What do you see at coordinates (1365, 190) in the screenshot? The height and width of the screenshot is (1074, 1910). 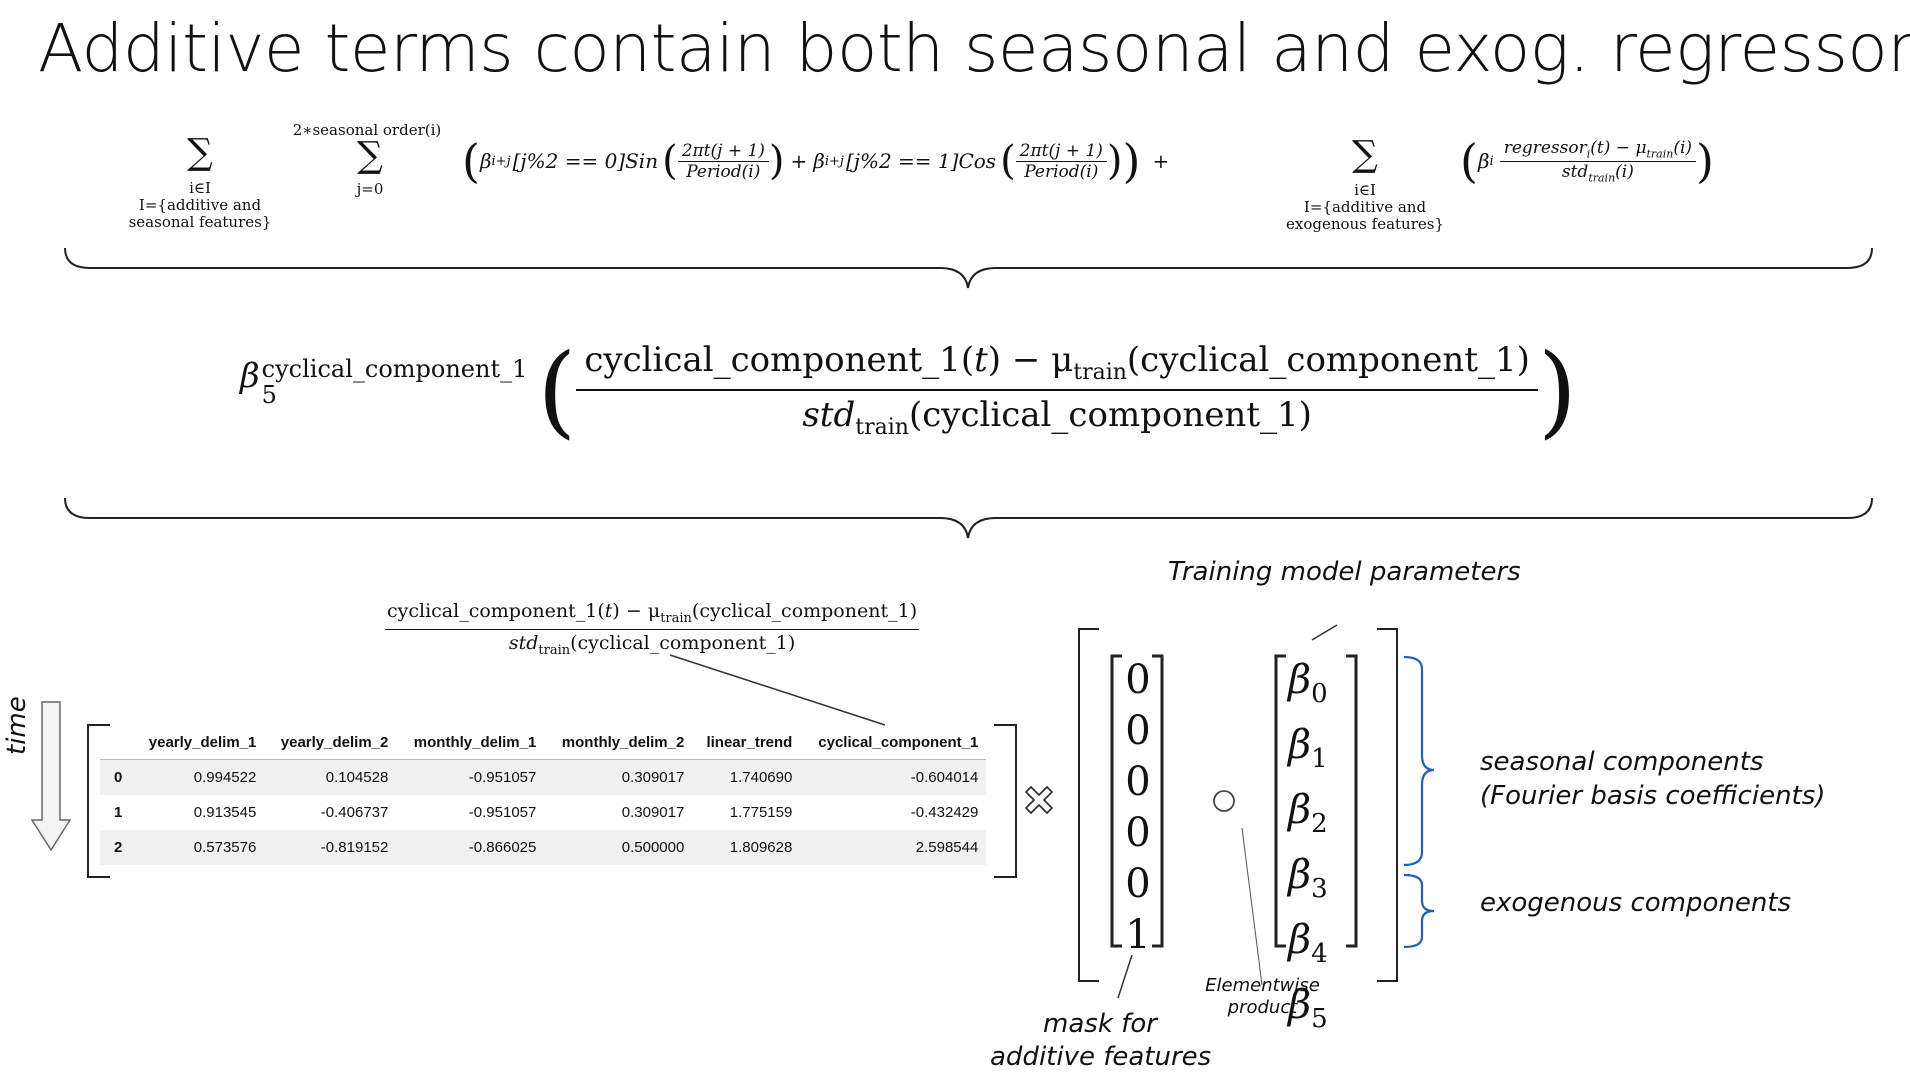 I see `sum-3-index: i∈I` at bounding box center [1365, 190].